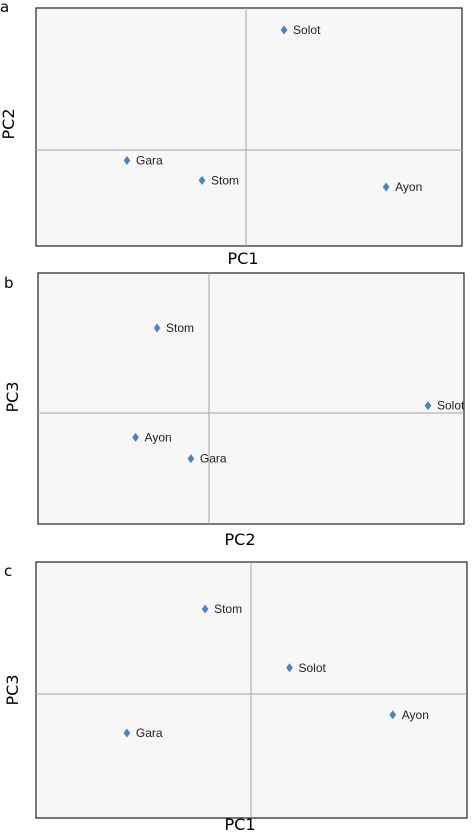 This screenshot has width=474, height=832. Describe the element at coordinates (8, 571) in the screenshot. I see `panel-letter: c` at that location.